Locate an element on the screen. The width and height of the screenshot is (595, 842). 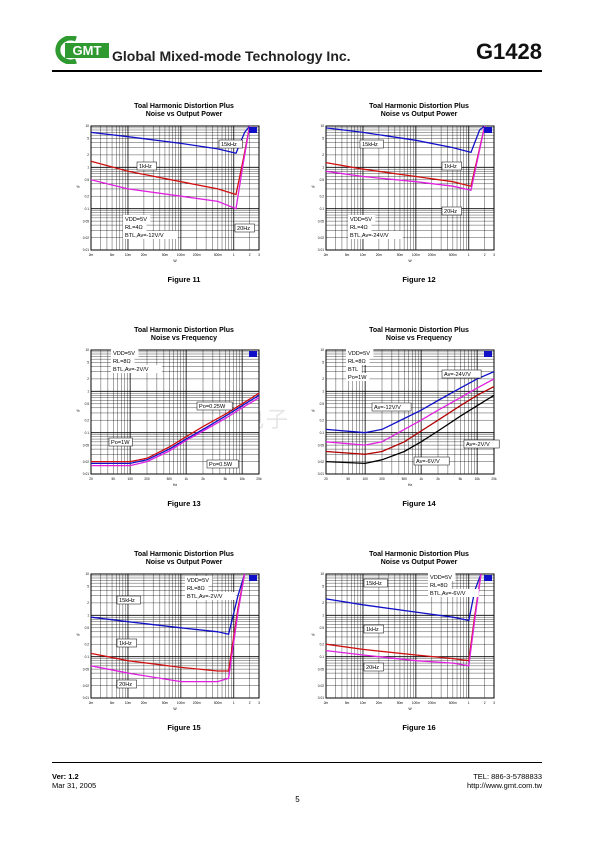
chart-annotation: Av=-6V/V is located at coordinates (428, 462).